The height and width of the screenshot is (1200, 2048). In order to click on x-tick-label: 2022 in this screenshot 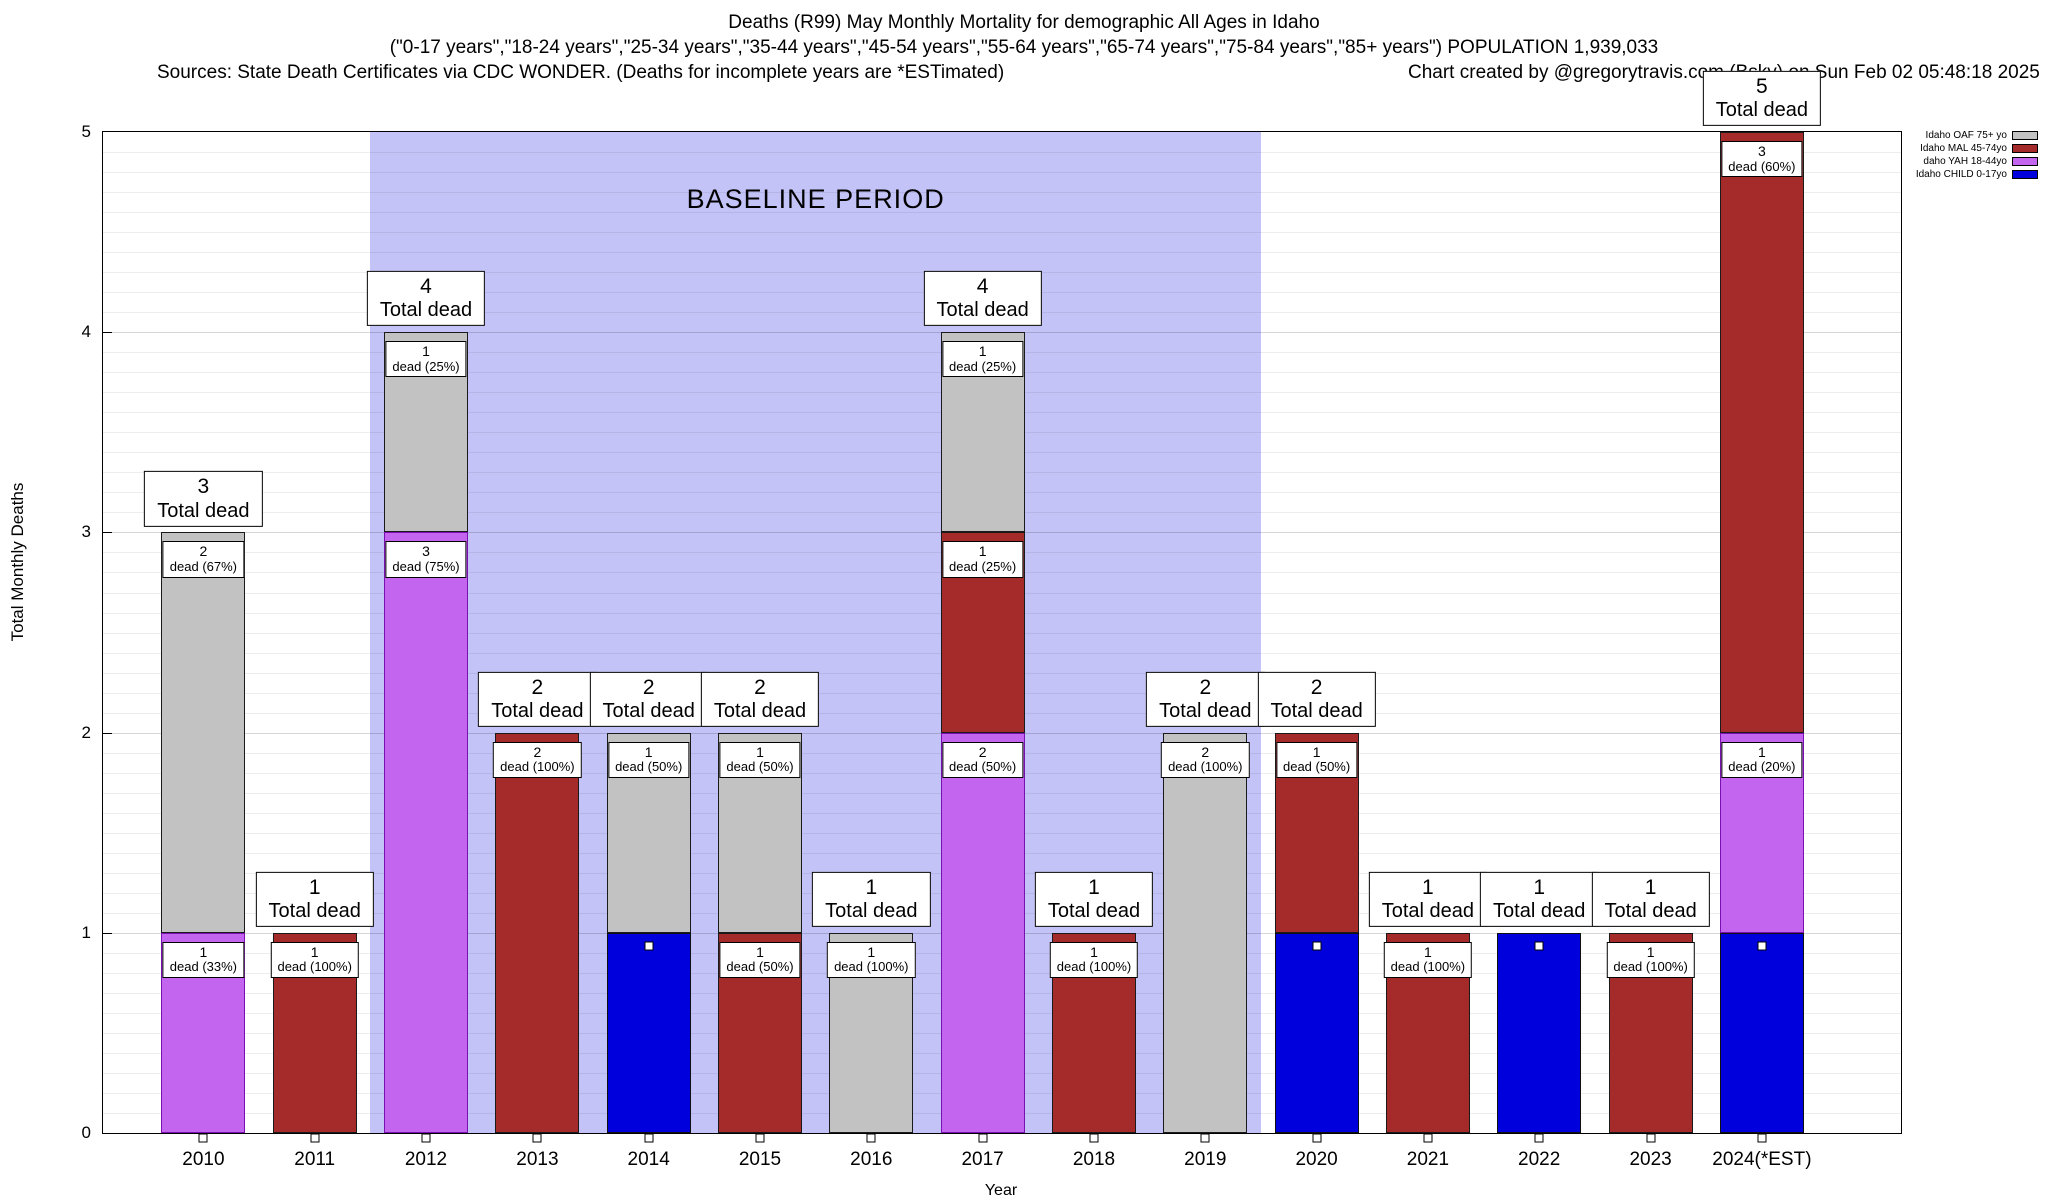, I will do `click(1539, 1159)`.